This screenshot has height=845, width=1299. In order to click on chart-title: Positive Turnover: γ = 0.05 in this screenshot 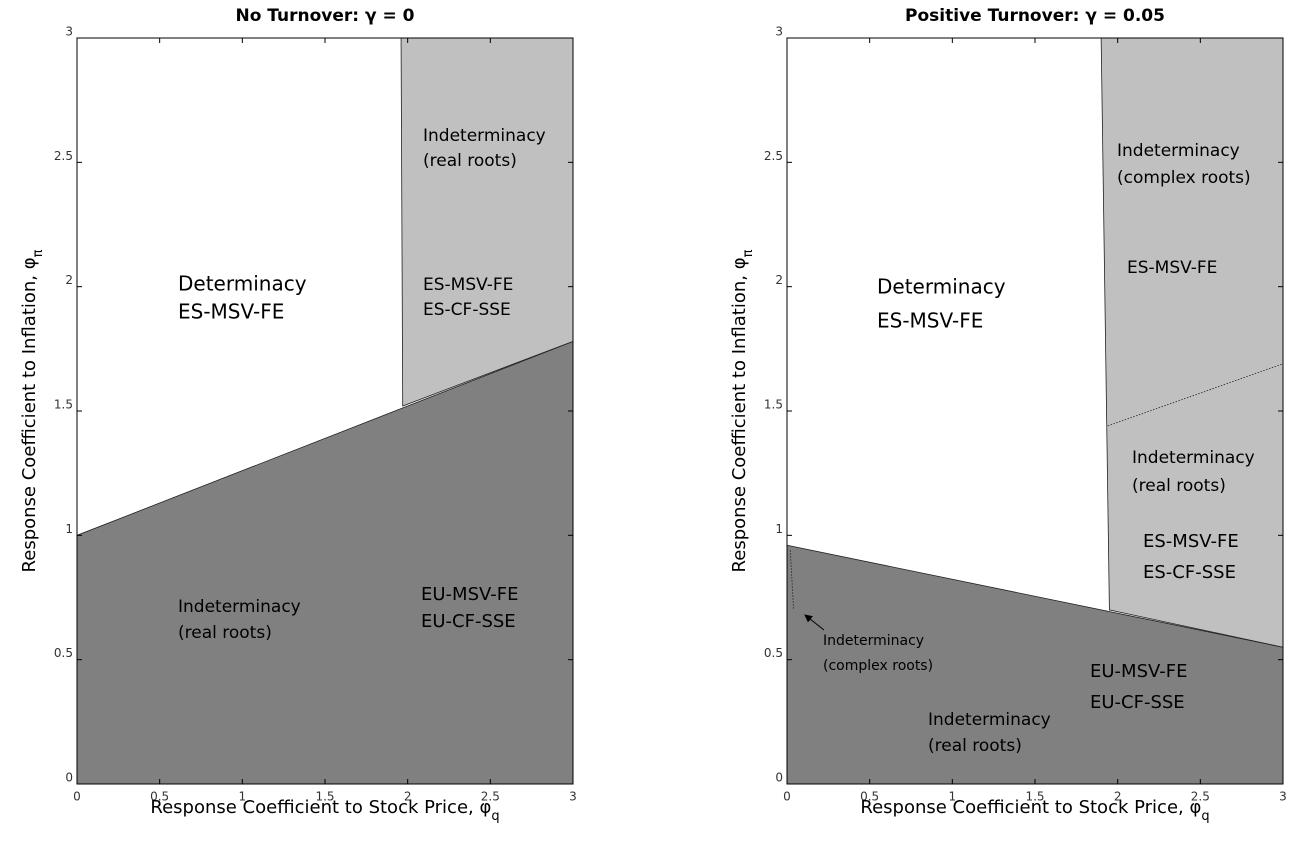, I will do `click(1035, 16)`.